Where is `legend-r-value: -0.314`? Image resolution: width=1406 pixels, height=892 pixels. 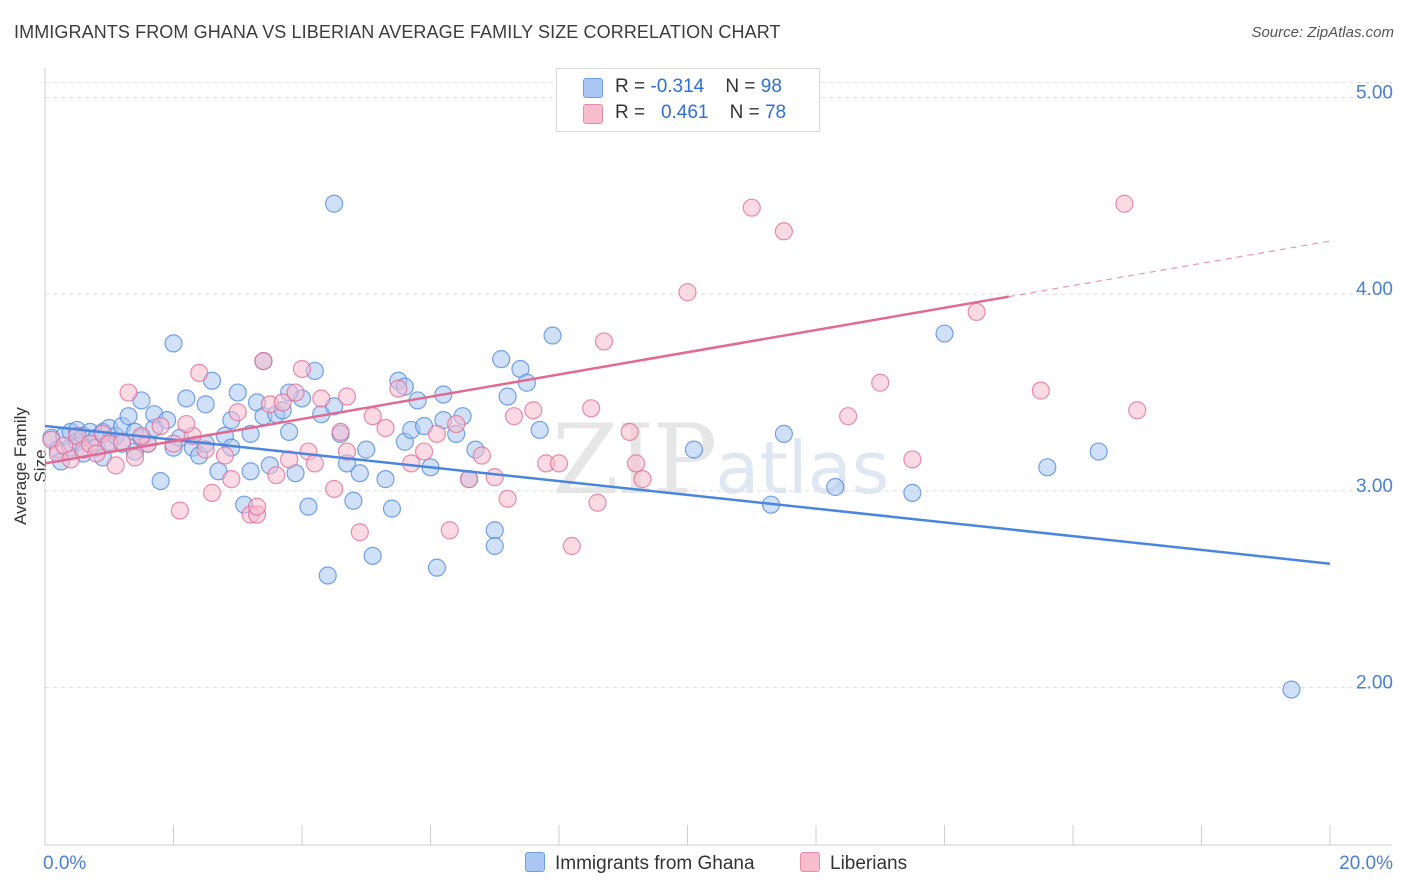
legend-r-value: -0.314 is located at coordinates (677, 86).